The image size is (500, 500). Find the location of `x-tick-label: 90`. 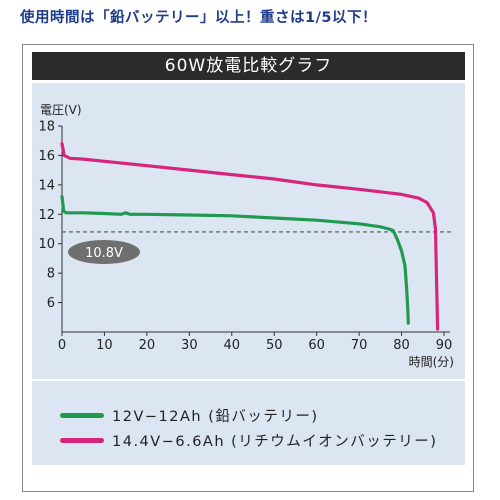

x-tick-label: 90 is located at coordinates (444, 345).